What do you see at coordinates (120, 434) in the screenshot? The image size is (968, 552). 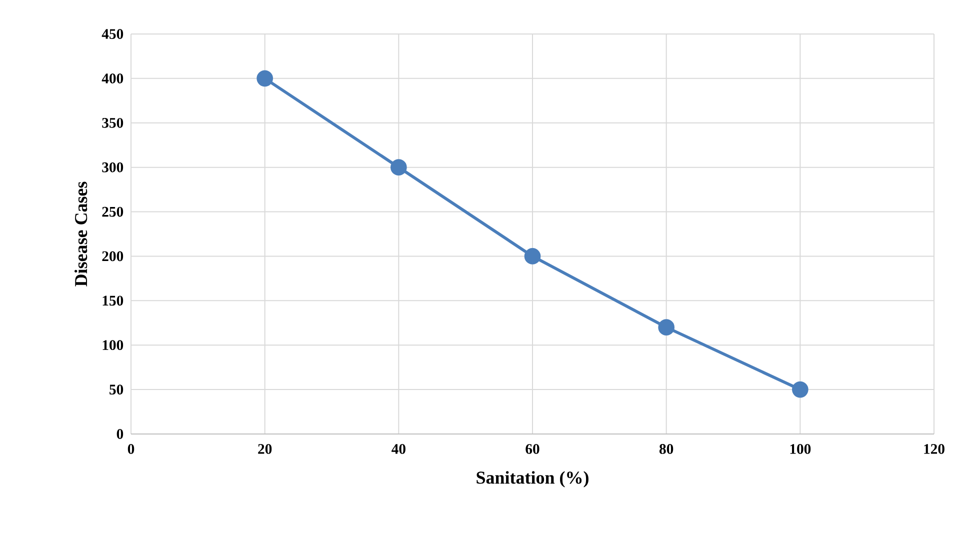 I see `y-tick-label: 0` at bounding box center [120, 434].